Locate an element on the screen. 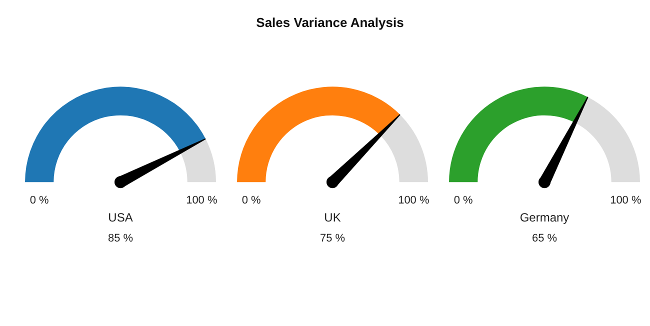 The height and width of the screenshot is (326, 650). text: 75 % is located at coordinates (333, 238).